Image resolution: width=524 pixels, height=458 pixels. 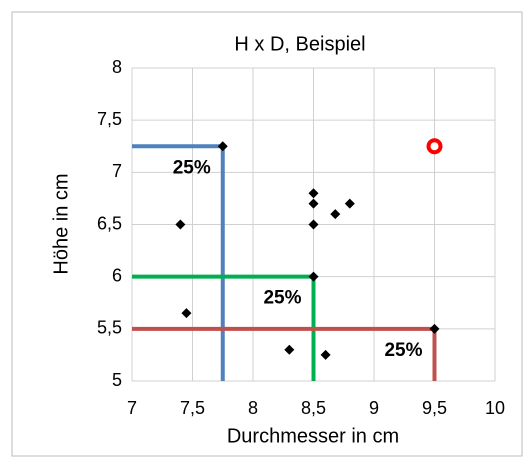 I want to click on y-axis-label: Höhe in cm, so click(x=61, y=223).